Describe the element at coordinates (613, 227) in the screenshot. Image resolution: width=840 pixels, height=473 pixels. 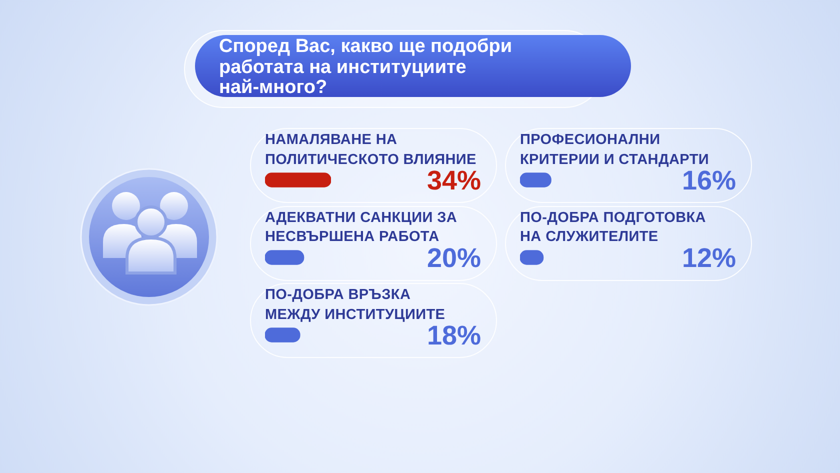
I see `y-tick-label: ПО-ДОБРА ПОДГОТОВКА НА СЛУЖИТЕЛИТЕ` at that location.